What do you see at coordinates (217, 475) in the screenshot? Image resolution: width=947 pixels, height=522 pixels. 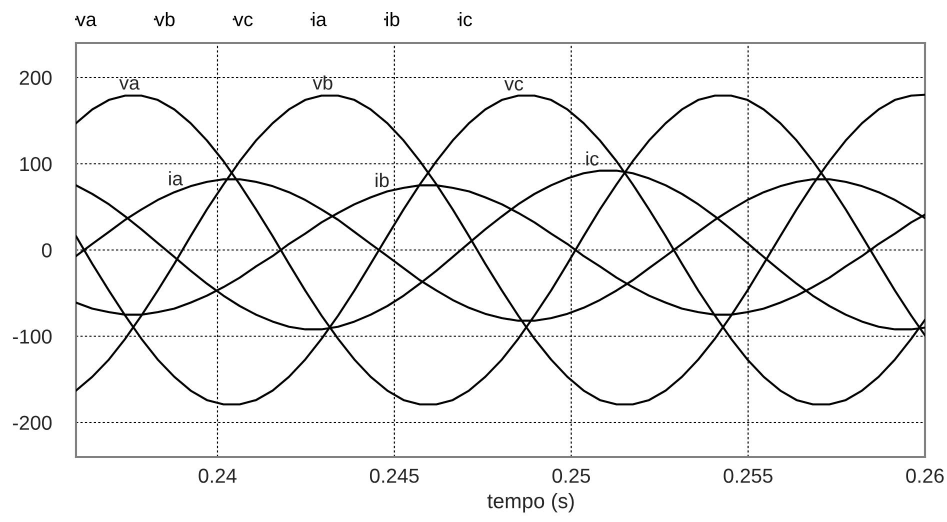 I see `x-tick-label: 0.24` at bounding box center [217, 475].